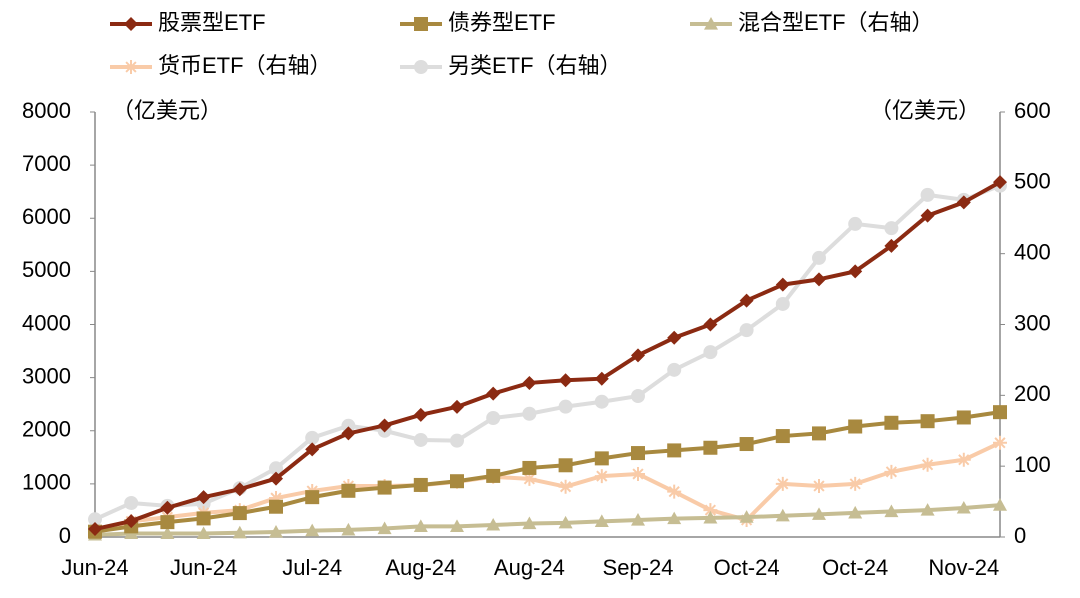 This screenshot has width=1080, height=598. Describe the element at coordinates (1032, 251) in the screenshot. I see `y2-tick-label: 400` at that location.